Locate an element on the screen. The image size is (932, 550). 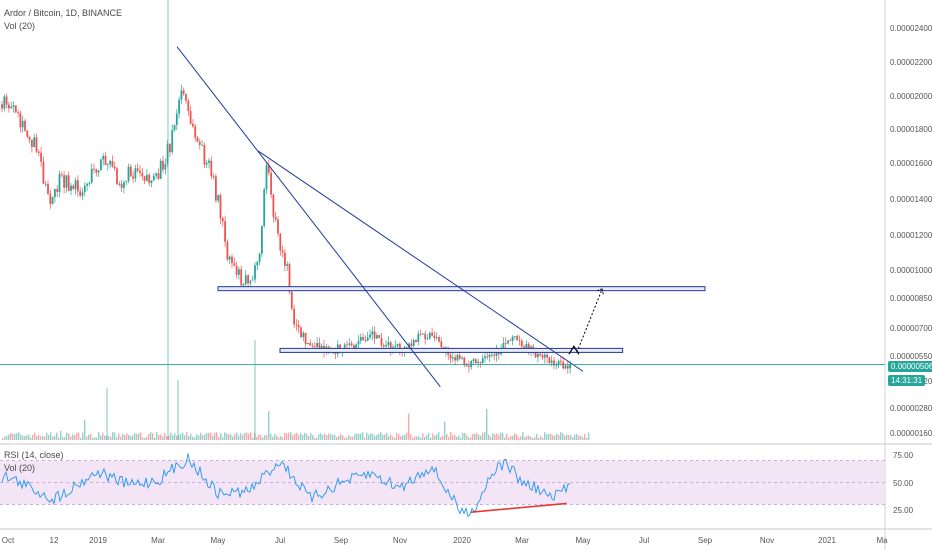
projection-arrowhead is located at coordinates (600, 291).